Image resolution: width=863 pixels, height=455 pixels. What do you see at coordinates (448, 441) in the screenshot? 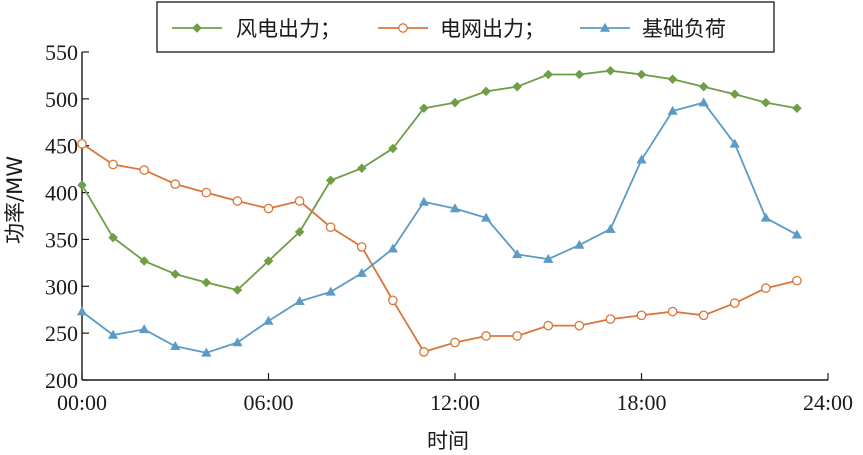
I see `x-axis-title: 时间` at bounding box center [448, 441].